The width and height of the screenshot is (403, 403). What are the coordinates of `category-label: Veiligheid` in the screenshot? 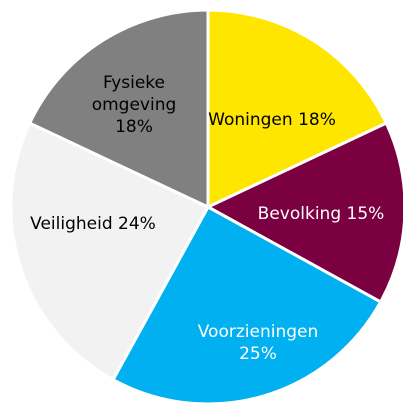 It's located at (71, 224).